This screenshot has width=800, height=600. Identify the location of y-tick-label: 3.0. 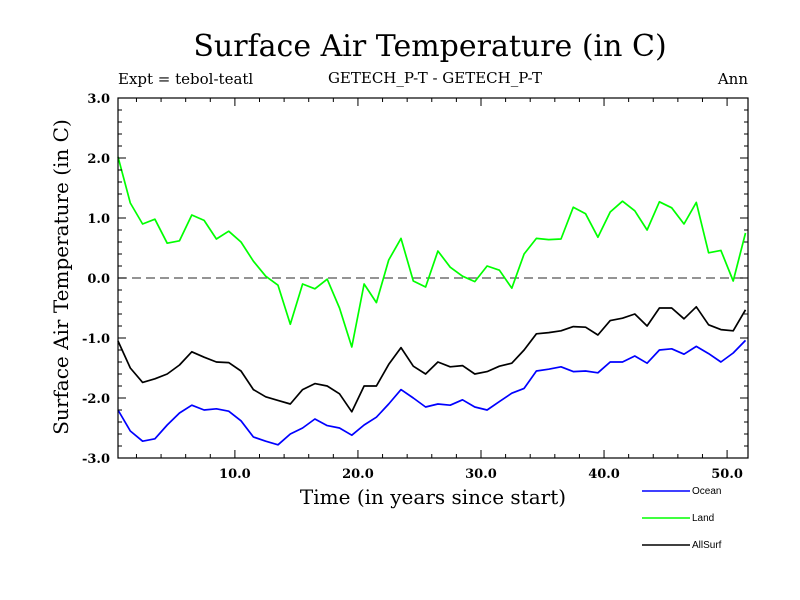
(98, 99).